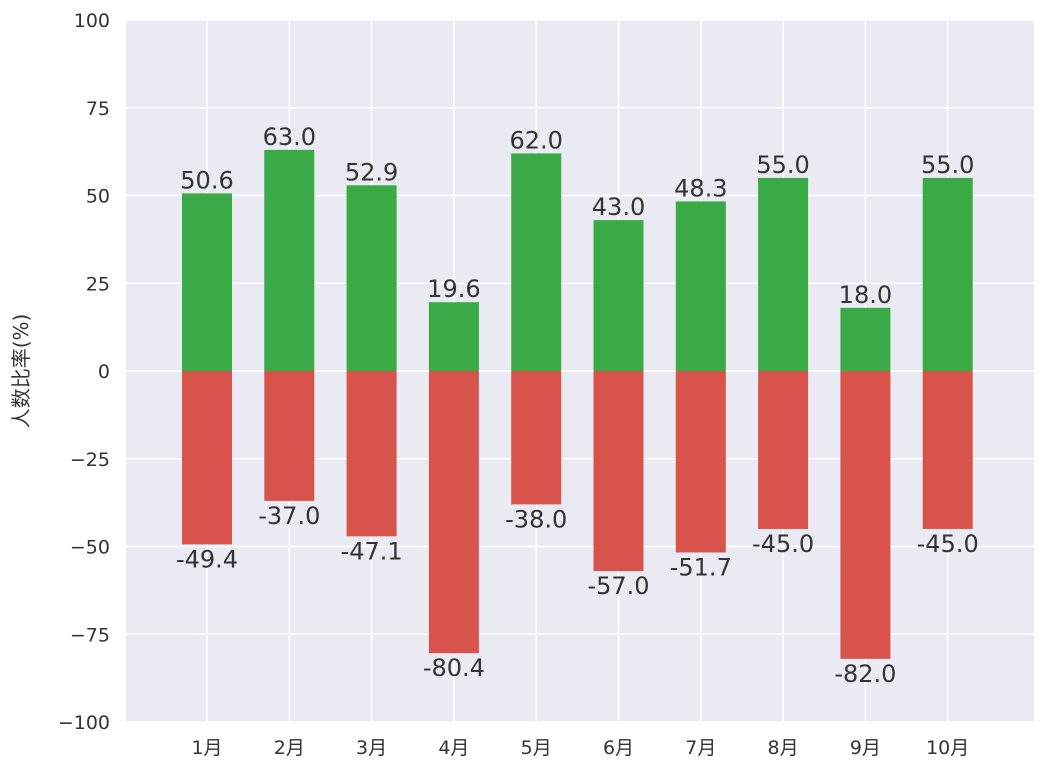 The height and width of the screenshot is (783, 1040). I want to click on bar-label-positive: 18.0, so click(865, 295).